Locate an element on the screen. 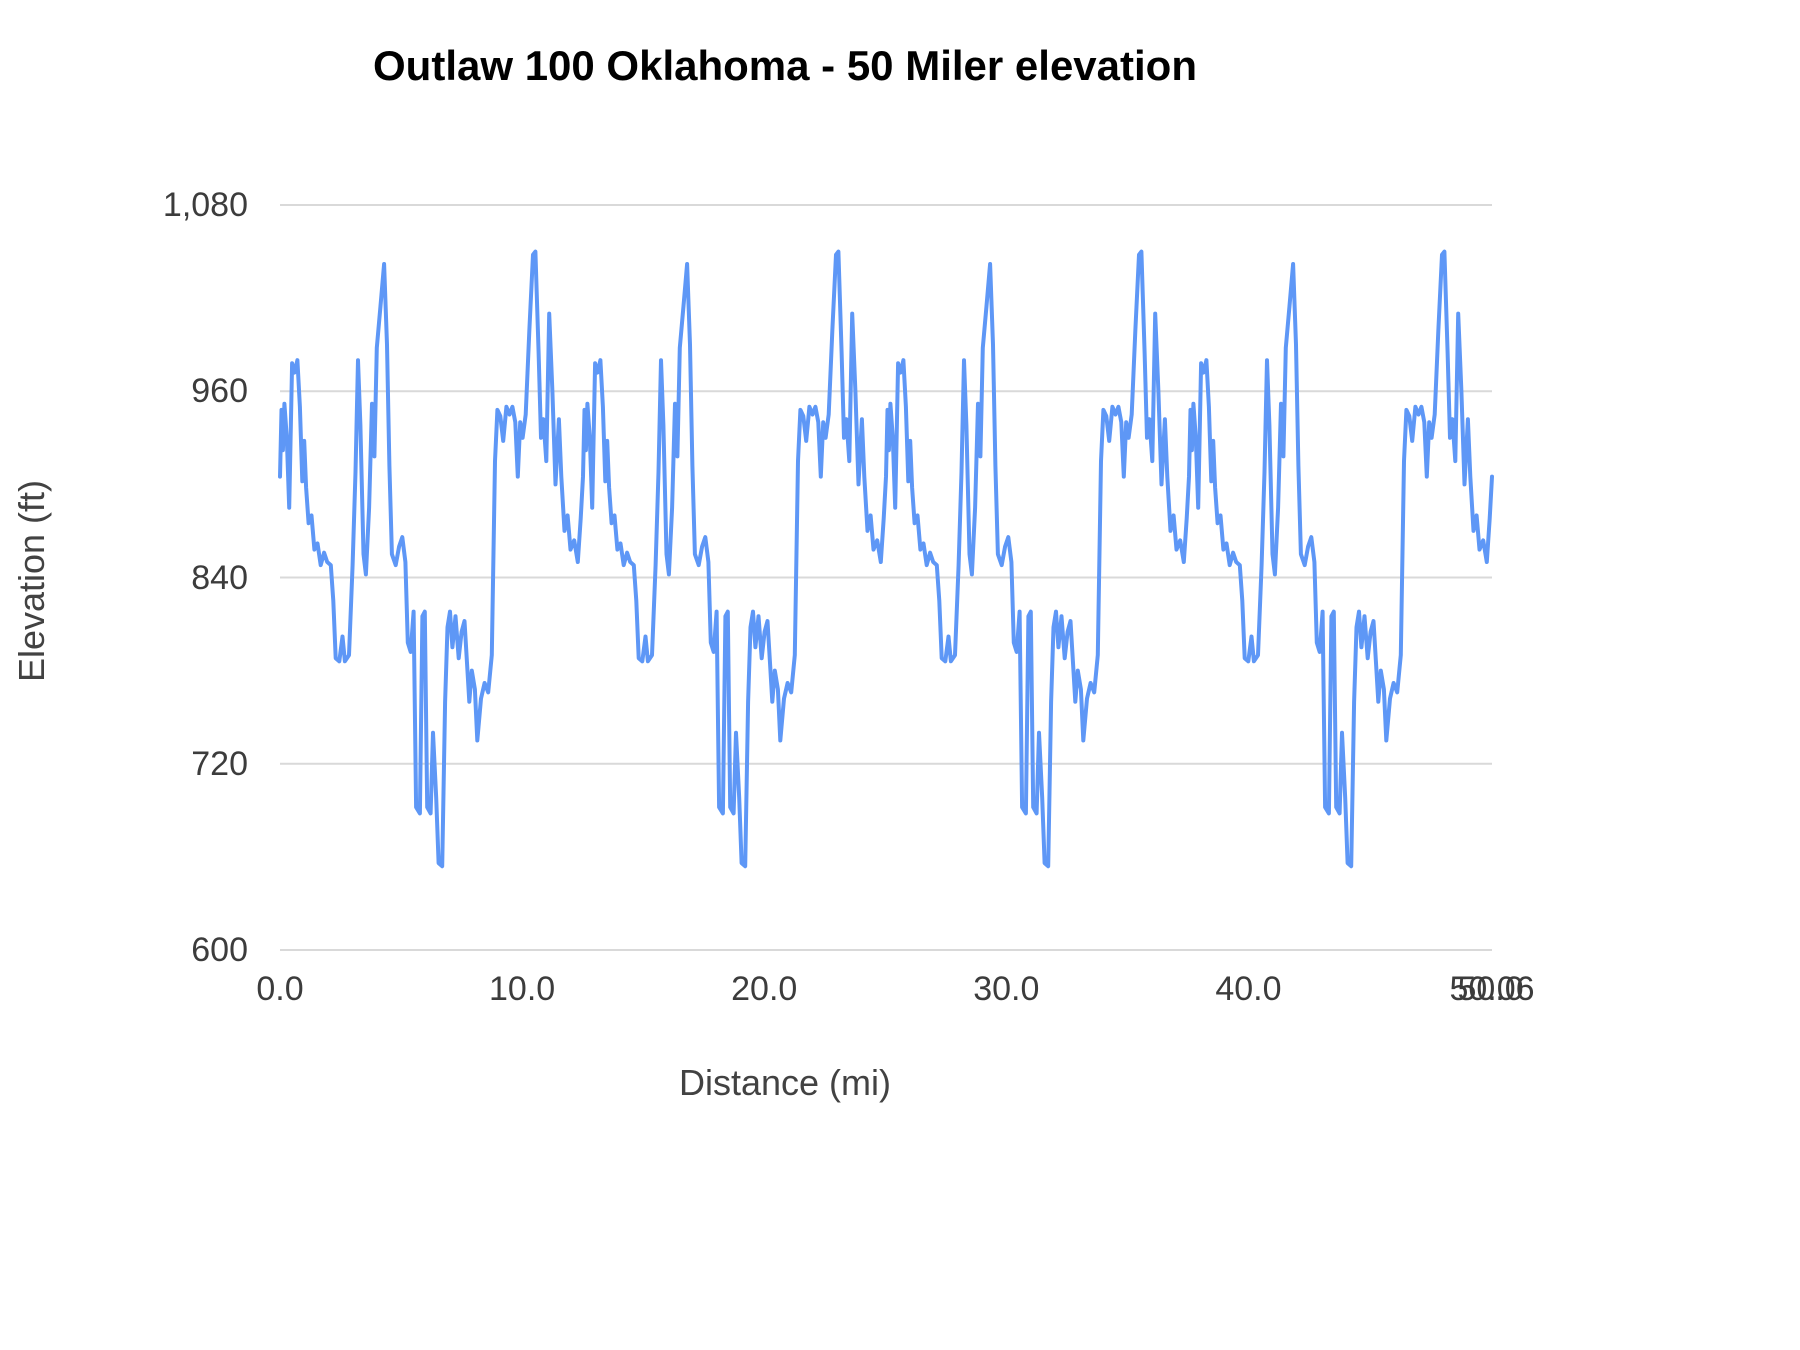 This screenshot has height=1350, width=1800. x-tick-label: 10.0 is located at coordinates (522, 989).